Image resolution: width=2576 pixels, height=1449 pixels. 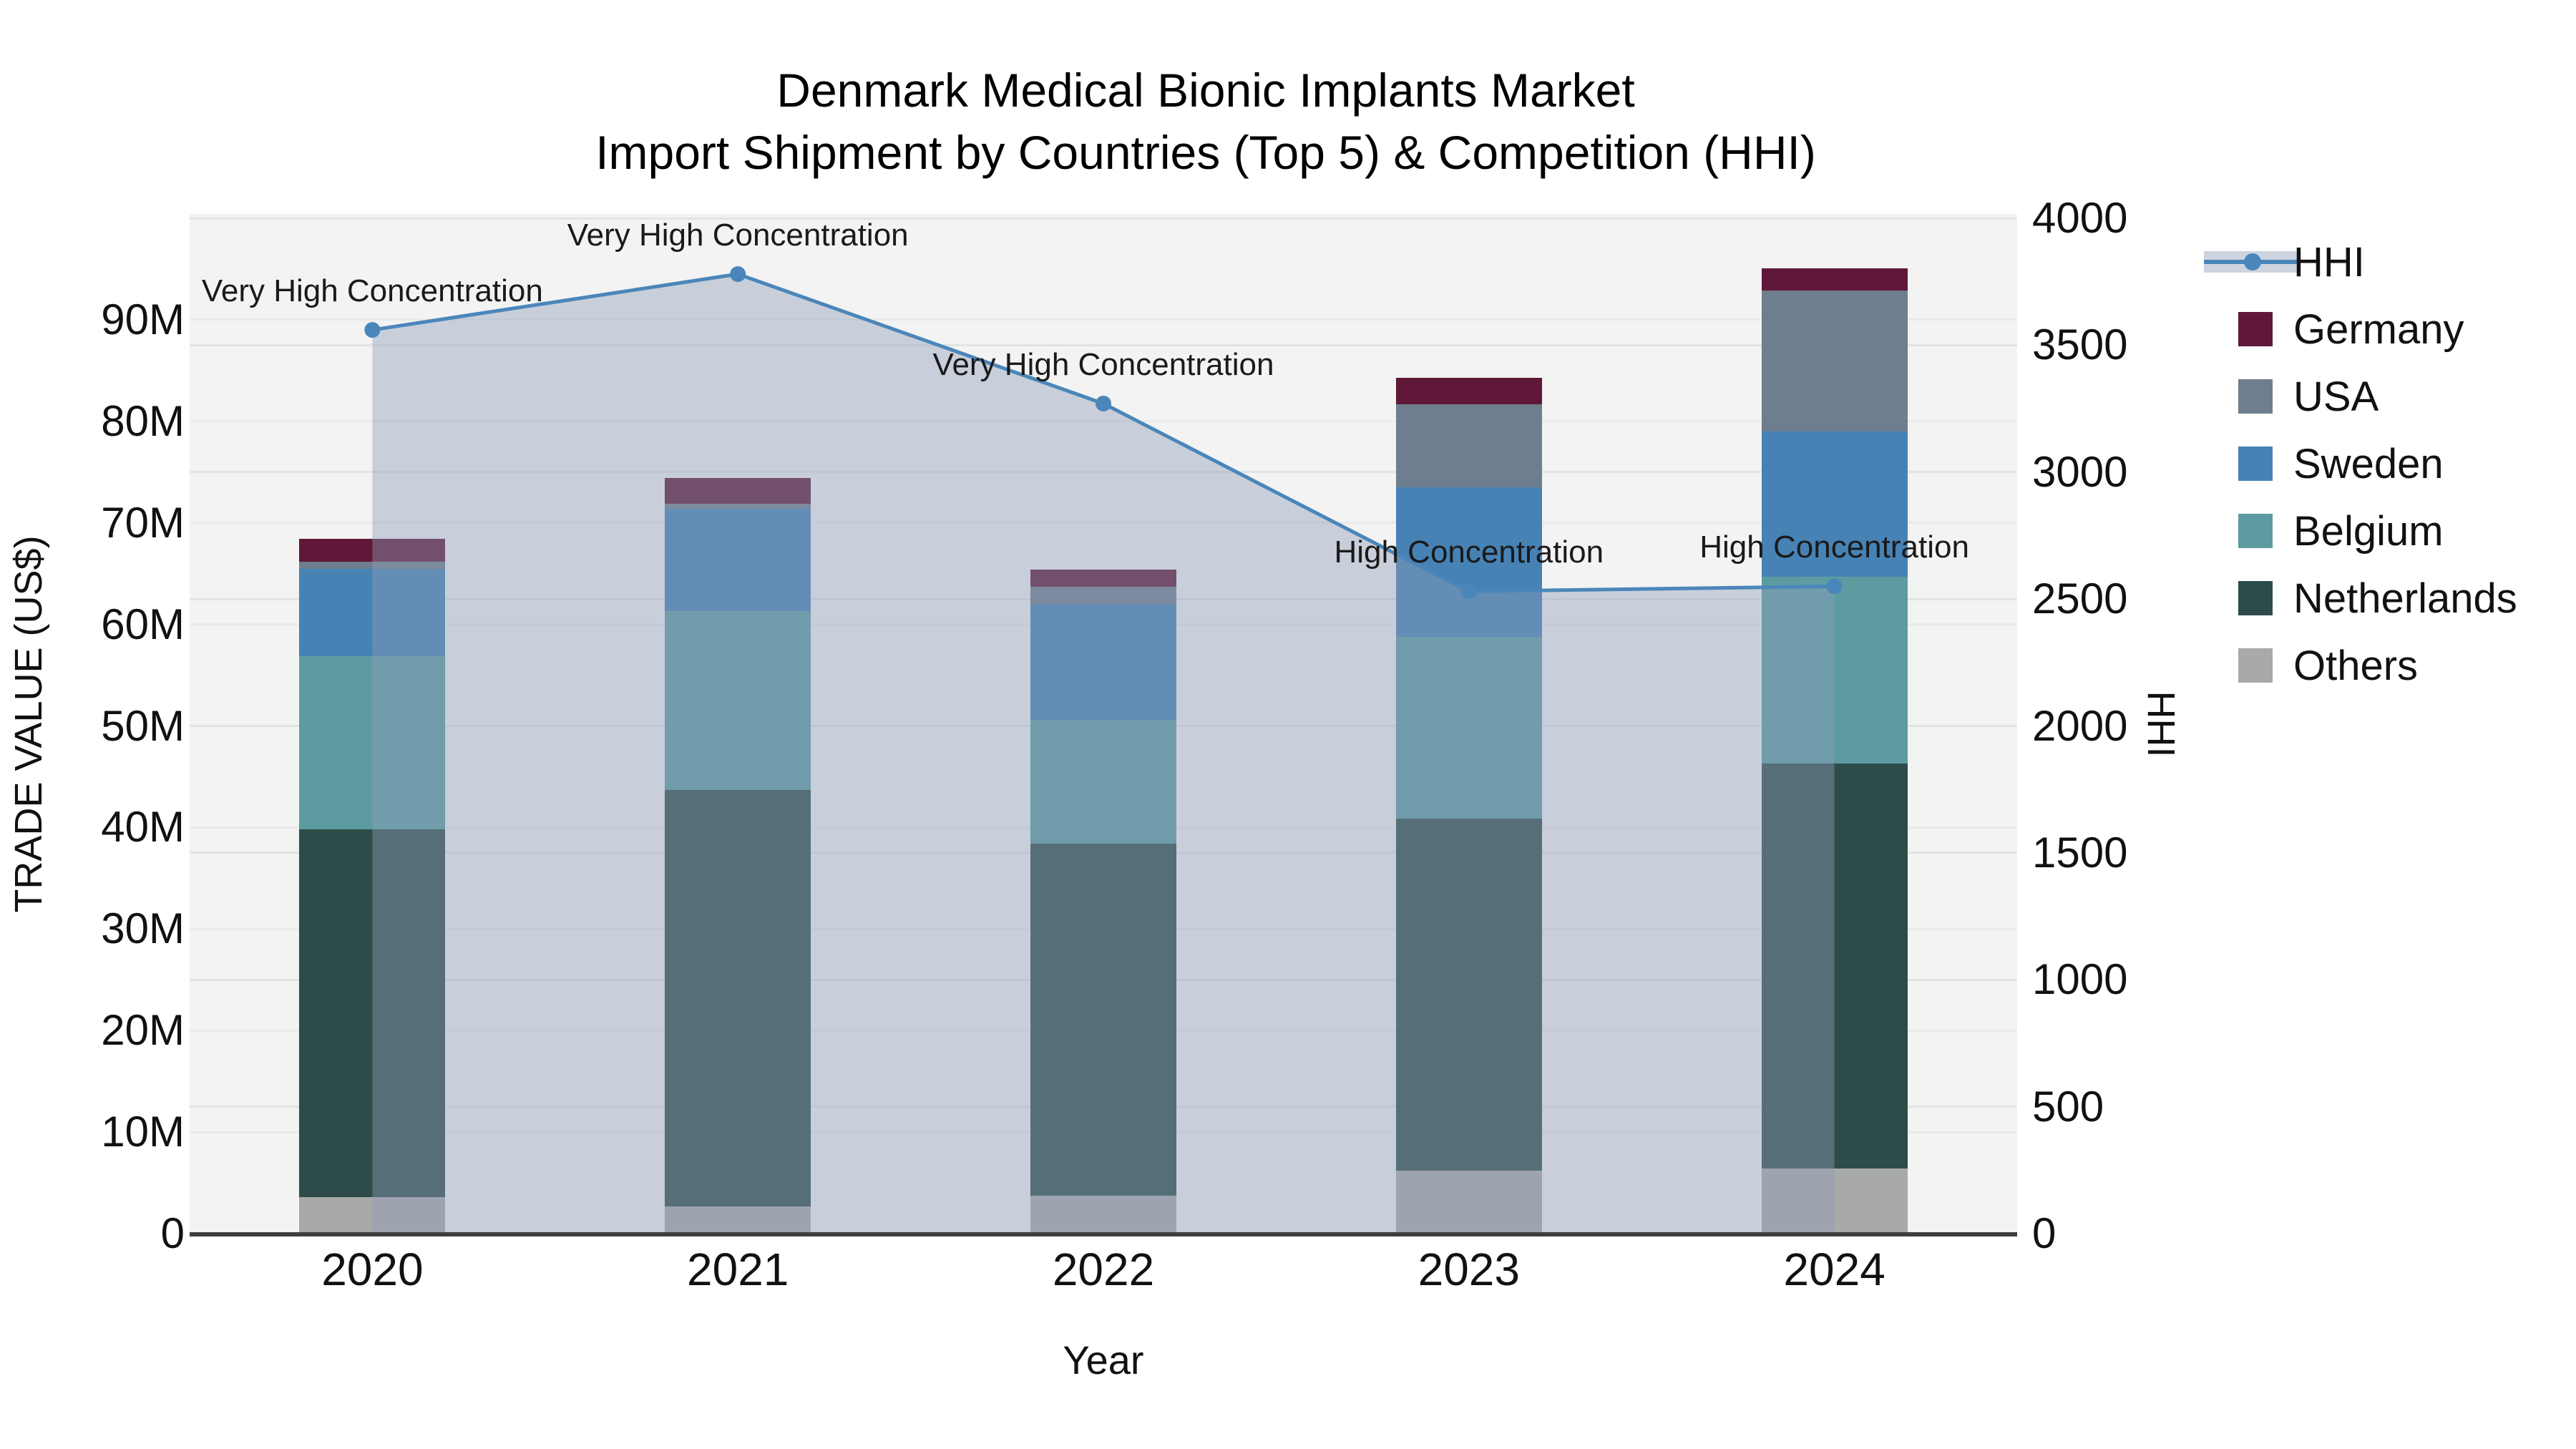 I want to click on legend-item-germany: Germany, so click(x=2376, y=329).